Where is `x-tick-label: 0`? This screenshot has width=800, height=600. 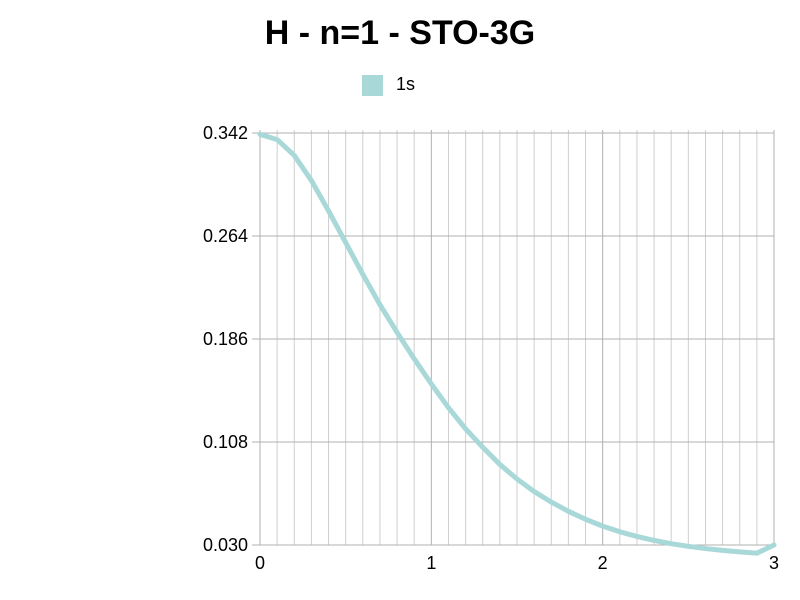 x-tick-label: 0 is located at coordinates (260, 563).